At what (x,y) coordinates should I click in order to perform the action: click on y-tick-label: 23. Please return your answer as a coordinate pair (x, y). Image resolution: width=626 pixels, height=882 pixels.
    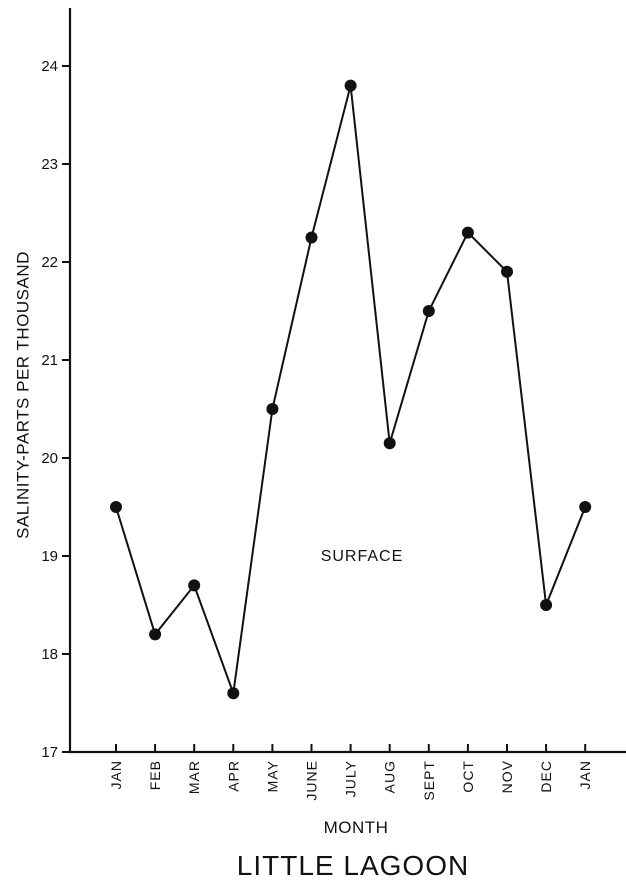
    Looking at the image, I should click on (49, 164).